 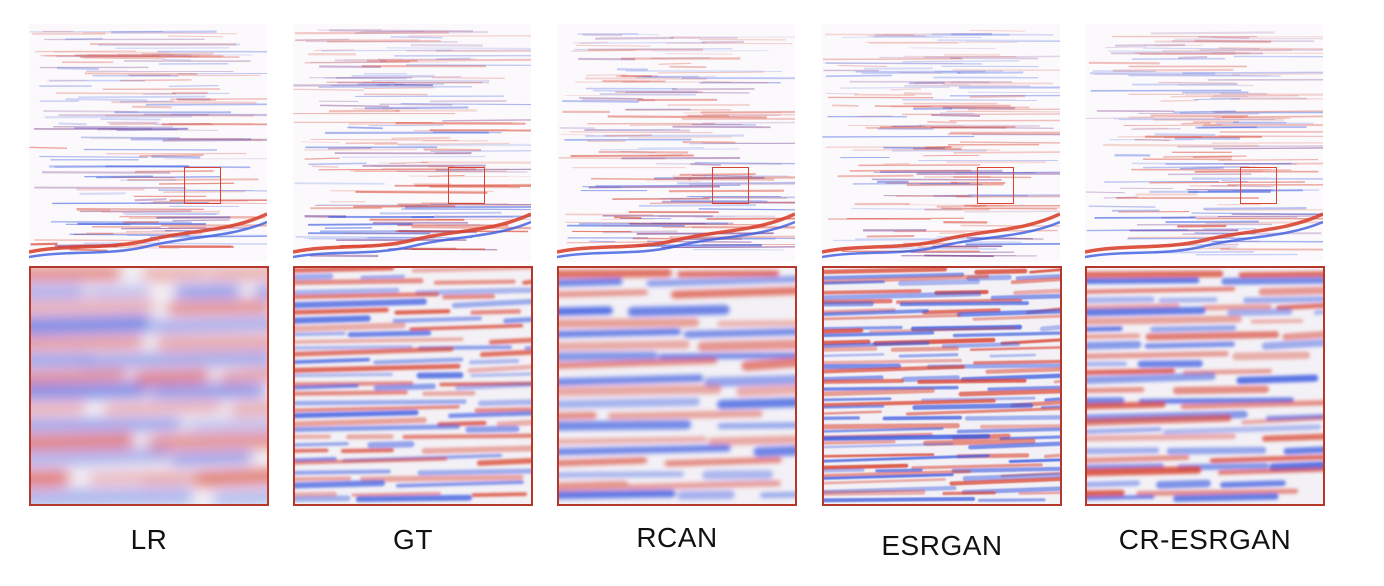 I want to click on panel-caption: RCAN, so click(x=677, y=537).